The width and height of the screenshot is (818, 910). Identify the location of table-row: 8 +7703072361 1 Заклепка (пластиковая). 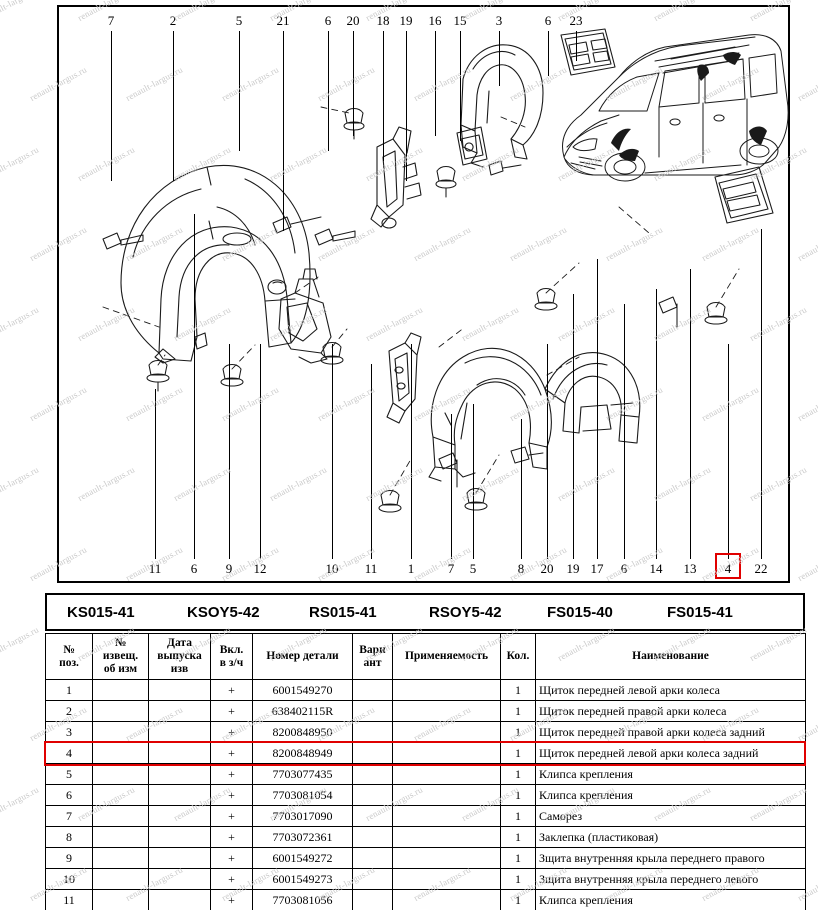
(425, 837).